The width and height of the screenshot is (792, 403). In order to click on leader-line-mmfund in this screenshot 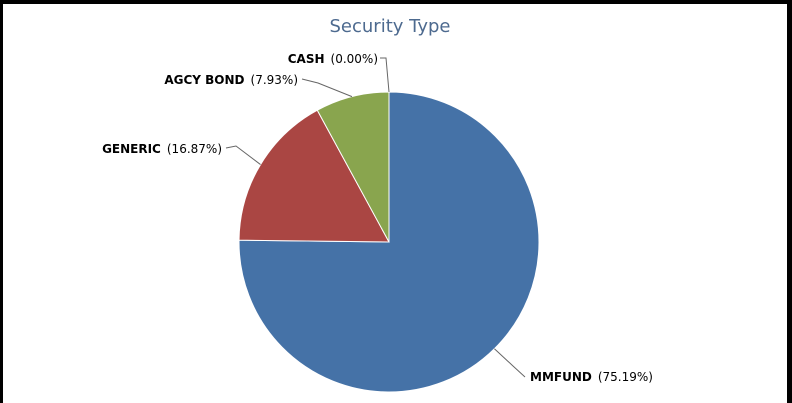, I will do `click(510, 363)`.